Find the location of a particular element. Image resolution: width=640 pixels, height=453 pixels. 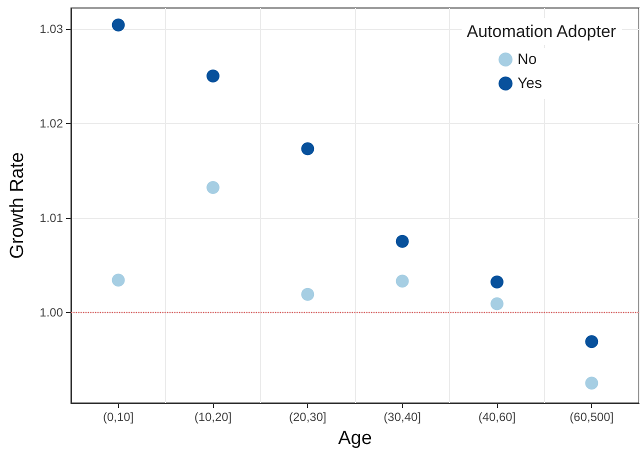

x-tick-label: (10,20] is located at coordinates (213, 417).